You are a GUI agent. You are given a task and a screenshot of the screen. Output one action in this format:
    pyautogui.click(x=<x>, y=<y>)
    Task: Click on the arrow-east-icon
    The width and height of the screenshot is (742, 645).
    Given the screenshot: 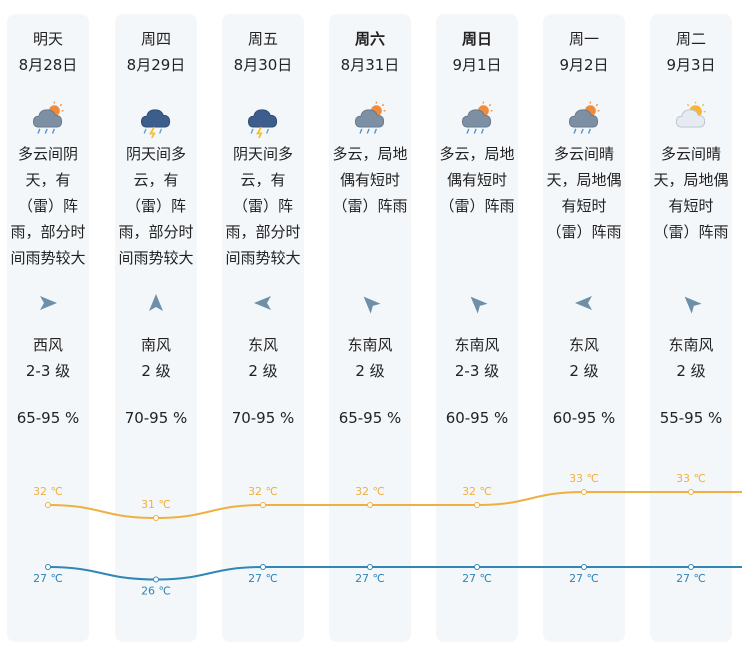 What is the action you would take?
    pyautogui.click(x=48, y=303)
    